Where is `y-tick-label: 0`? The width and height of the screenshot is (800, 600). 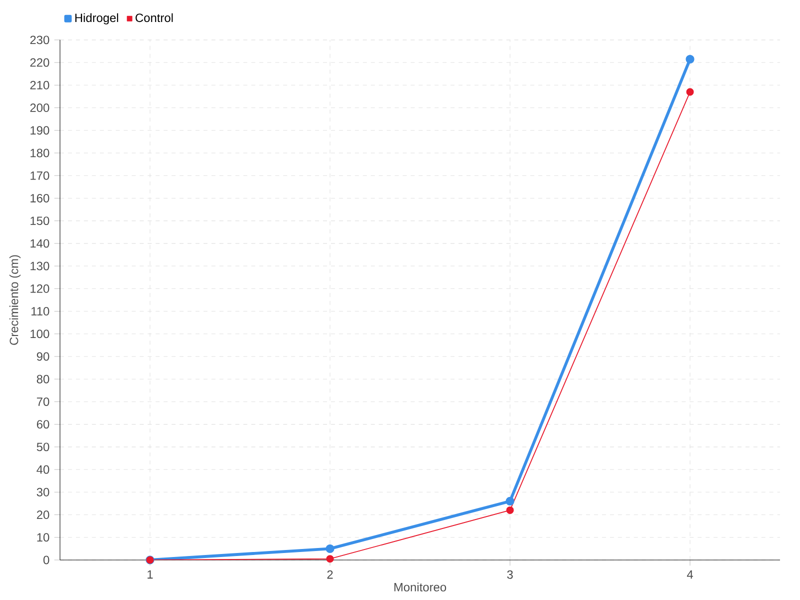
y-tick-label: 0 is located at coordinates (46, 560).